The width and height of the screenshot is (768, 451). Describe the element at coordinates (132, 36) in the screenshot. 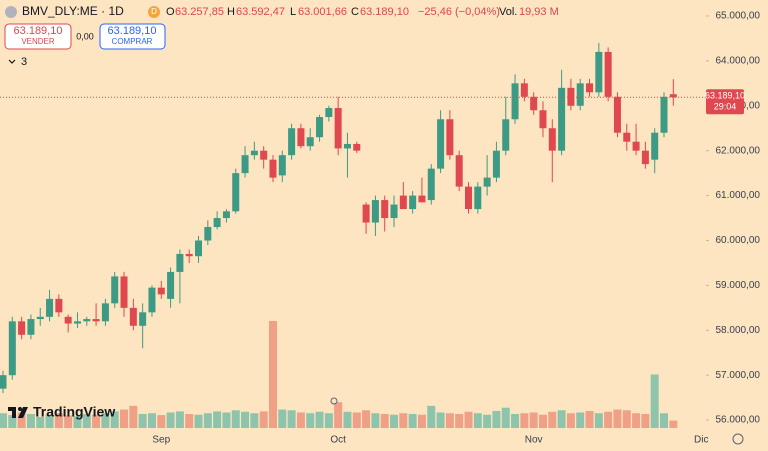

I see `buy-button` at that location.